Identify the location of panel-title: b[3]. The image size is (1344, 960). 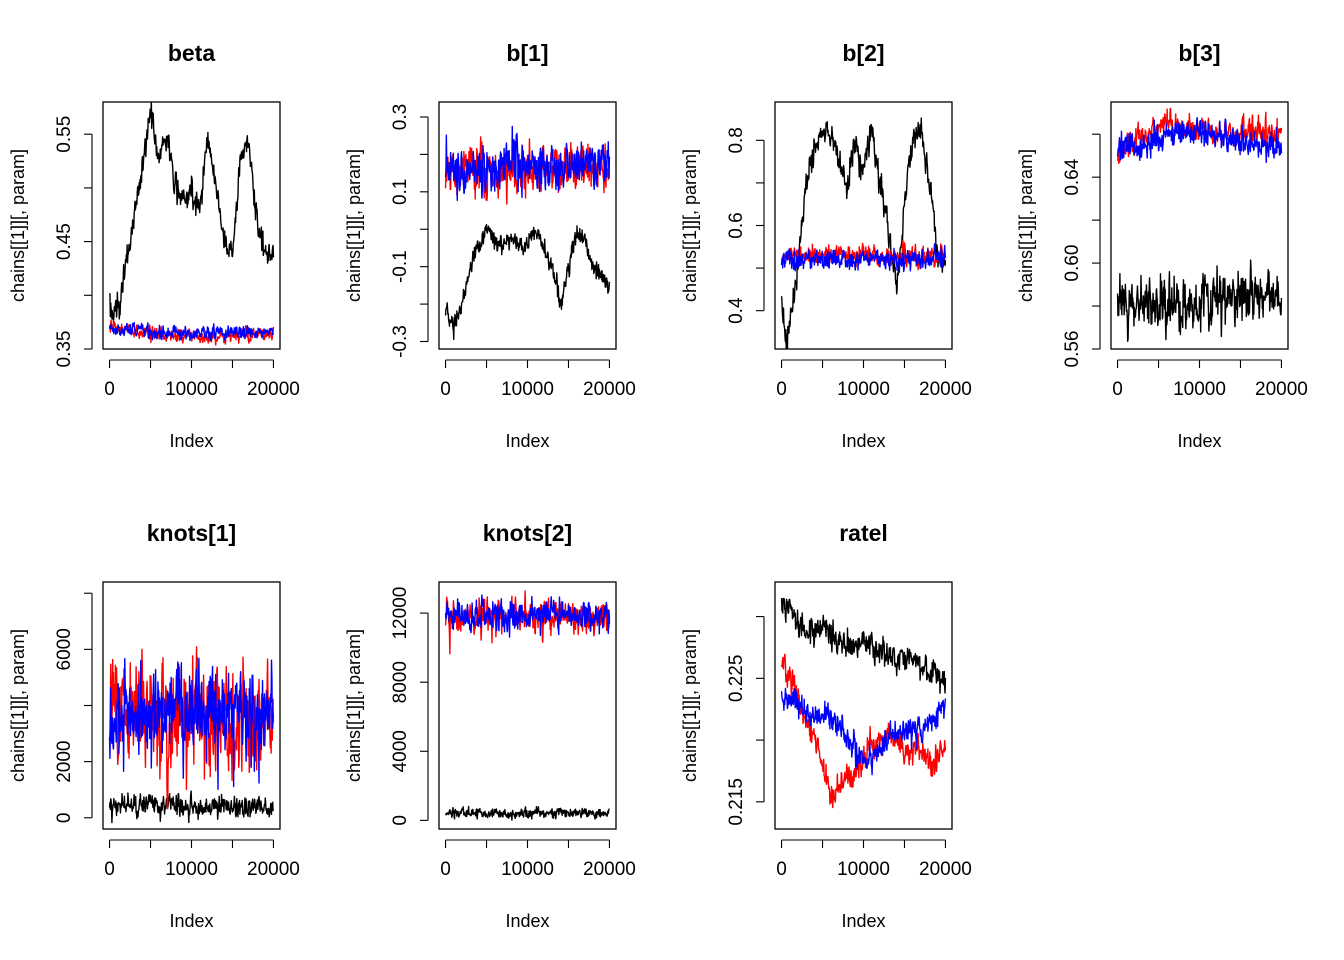
(1199, 53).